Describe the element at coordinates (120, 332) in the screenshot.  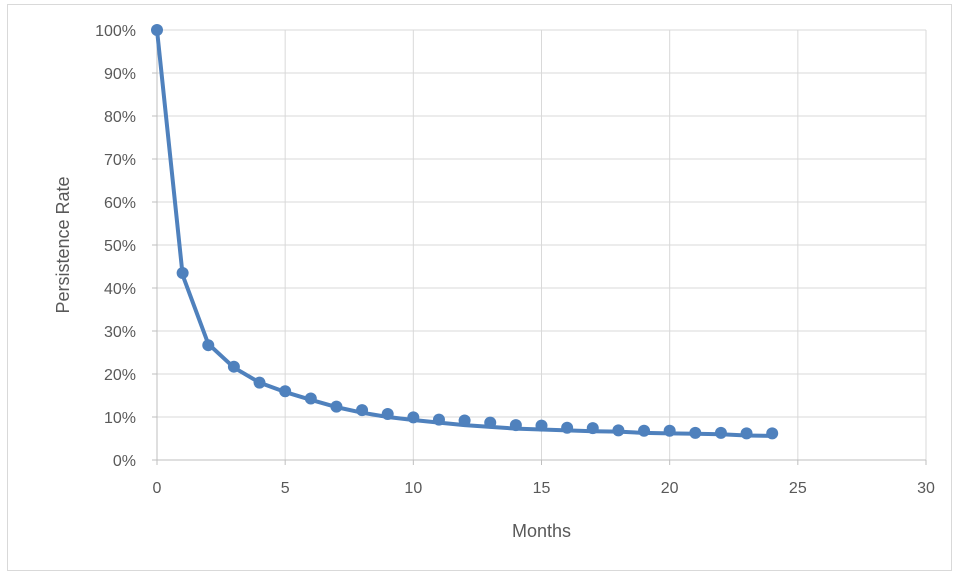
I see `y-tick-label: 30%` at that location.